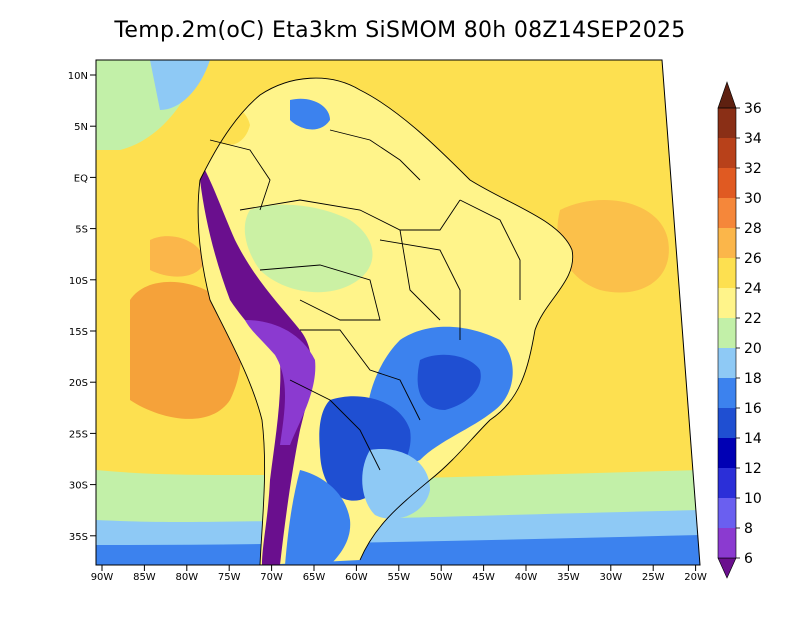  Describe the element at coordinates (753, 379) in the screenshot. I see `colorbar-label: 18` at that location.